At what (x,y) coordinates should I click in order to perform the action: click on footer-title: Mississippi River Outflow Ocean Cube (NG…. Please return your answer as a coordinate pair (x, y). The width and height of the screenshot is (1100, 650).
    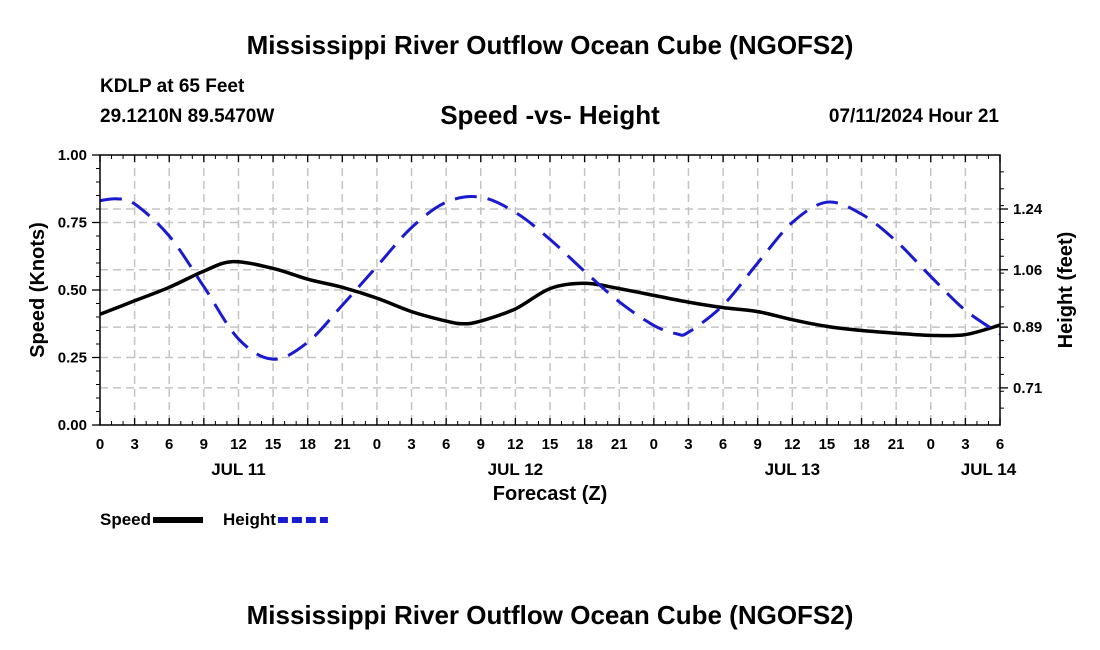
    Looking at the image, I should click on (550, 615).